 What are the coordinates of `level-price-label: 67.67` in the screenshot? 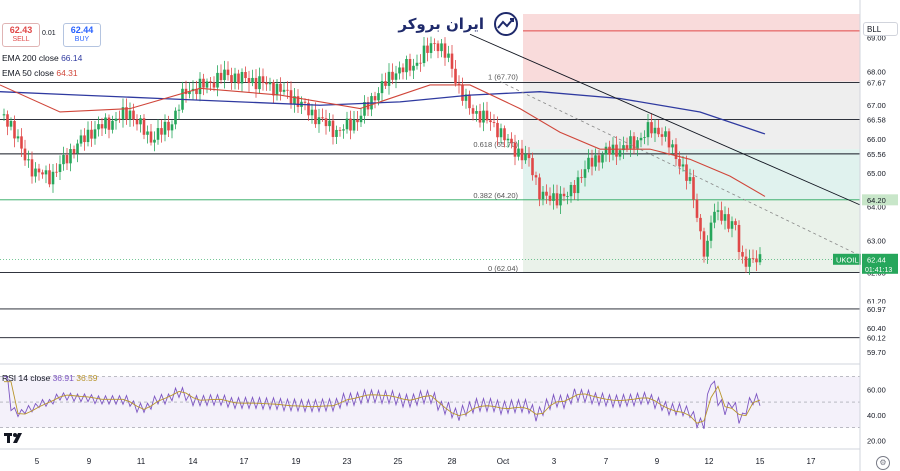 It's located at (876, 83).